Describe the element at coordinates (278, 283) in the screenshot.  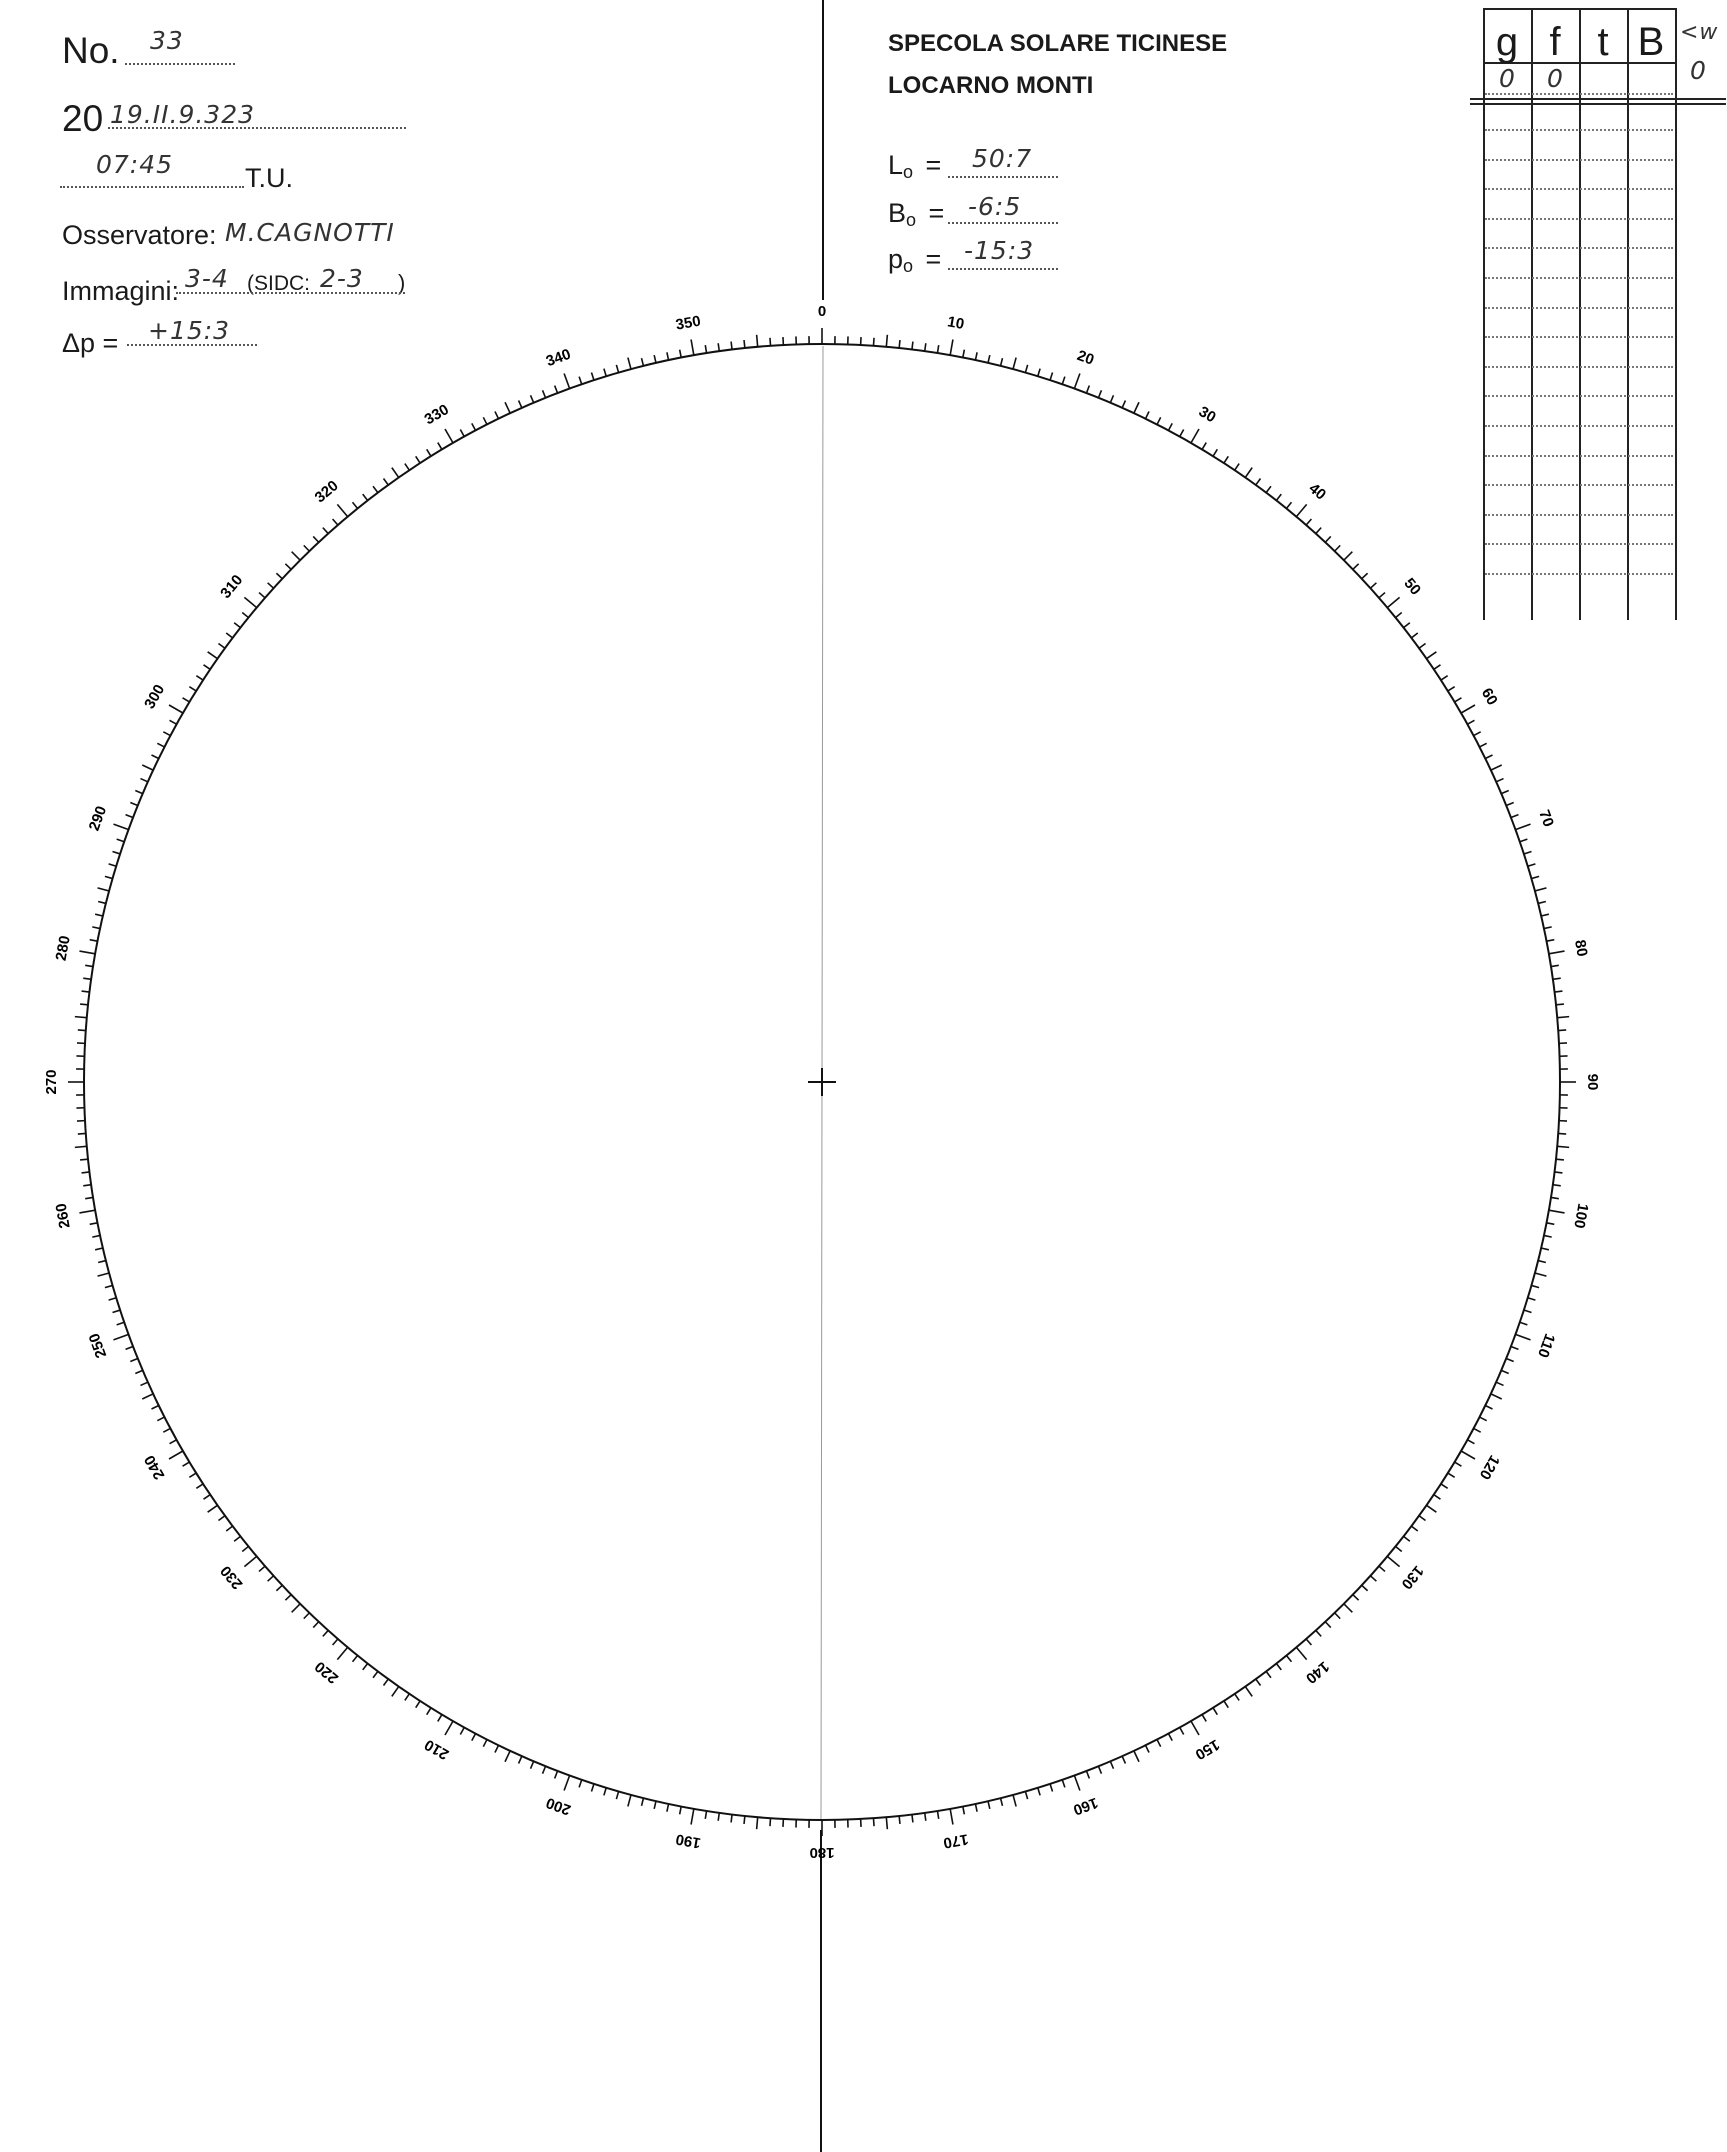
I see `sidc-label: (SIDC:` at that location.